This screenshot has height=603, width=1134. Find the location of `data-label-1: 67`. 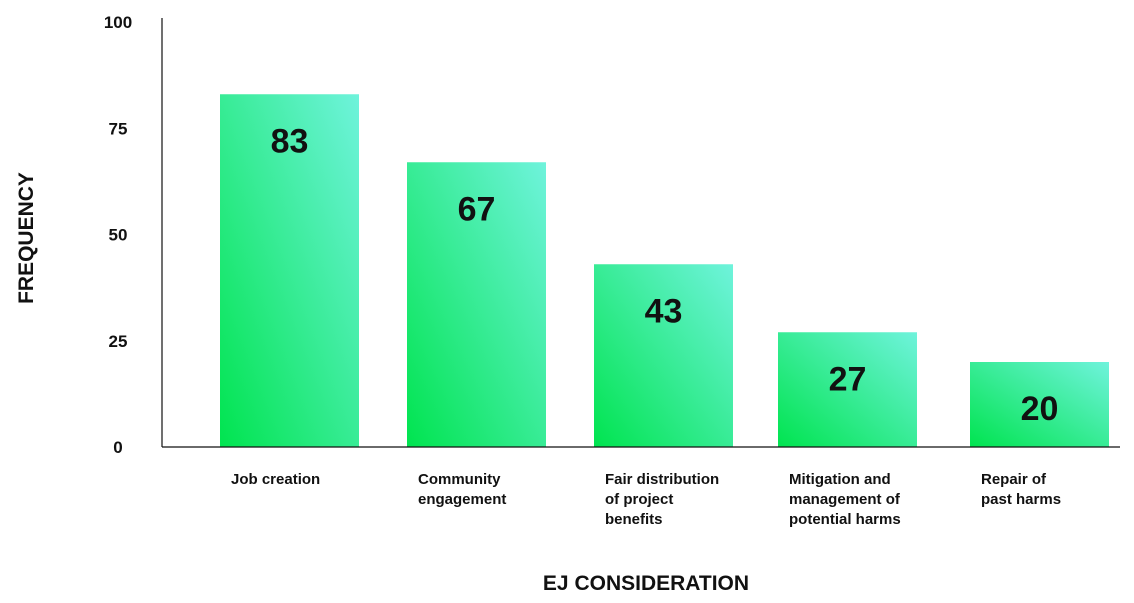

data-label-1: 67 is located at coordinates (477, 209).